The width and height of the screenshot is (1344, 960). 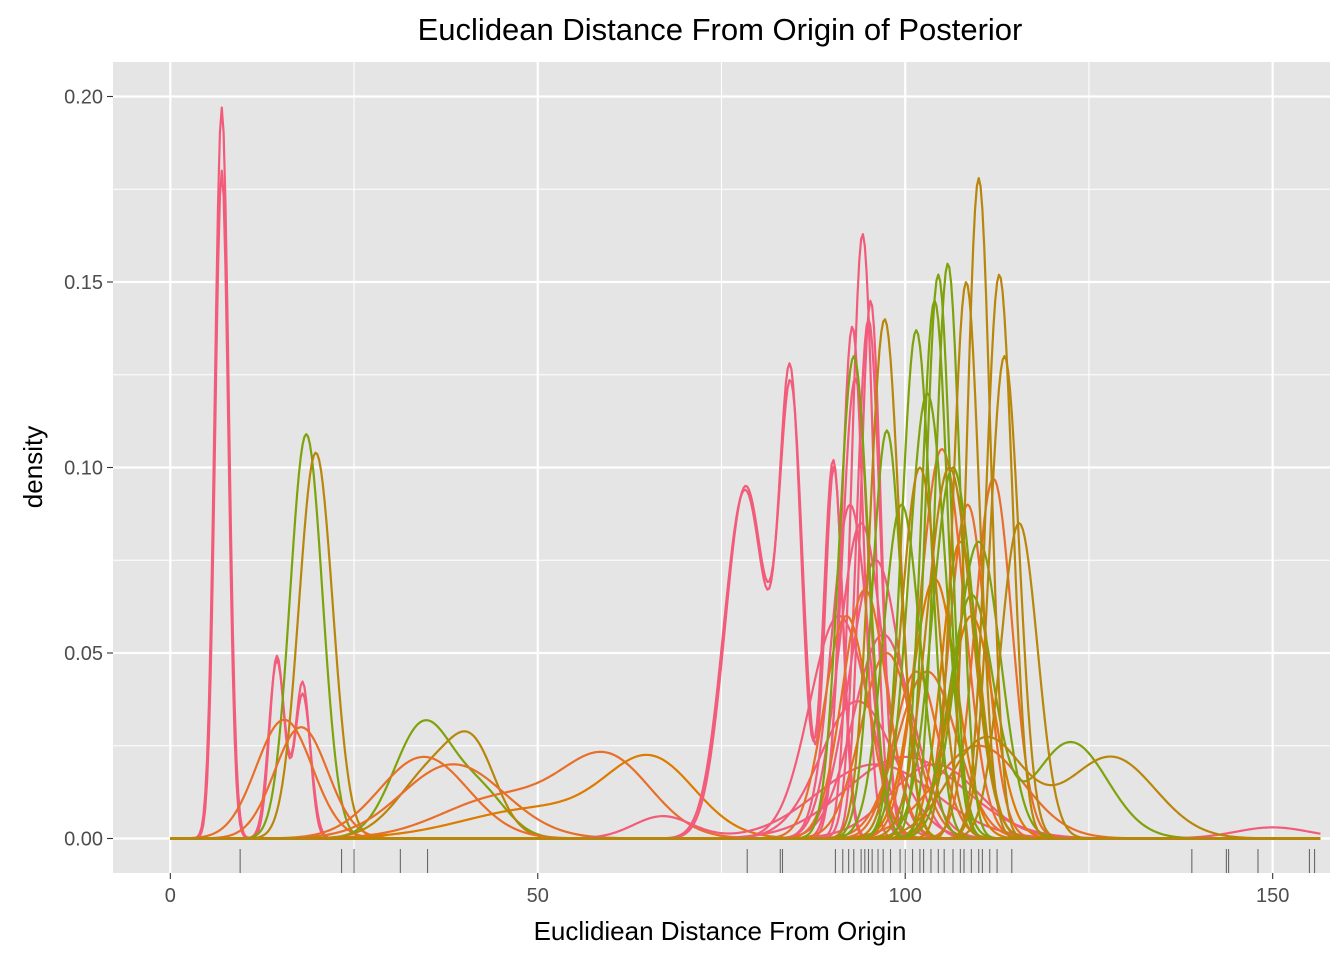 What do you see at coordinates (33, 467) in the screenshot?
I see `y-axis-title: density` at bounding box center [33, 467].